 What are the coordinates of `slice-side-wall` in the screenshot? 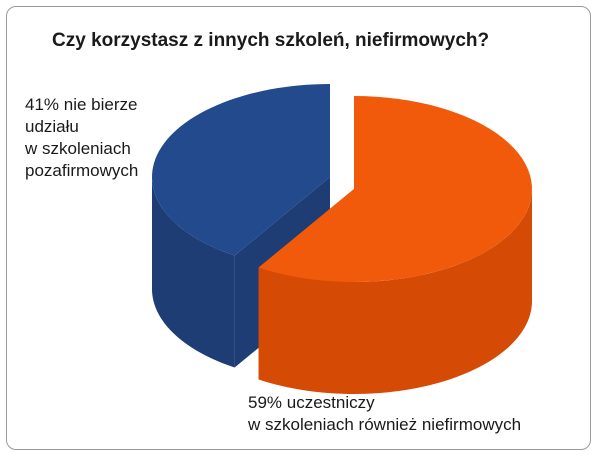 It's located at (193, 272).